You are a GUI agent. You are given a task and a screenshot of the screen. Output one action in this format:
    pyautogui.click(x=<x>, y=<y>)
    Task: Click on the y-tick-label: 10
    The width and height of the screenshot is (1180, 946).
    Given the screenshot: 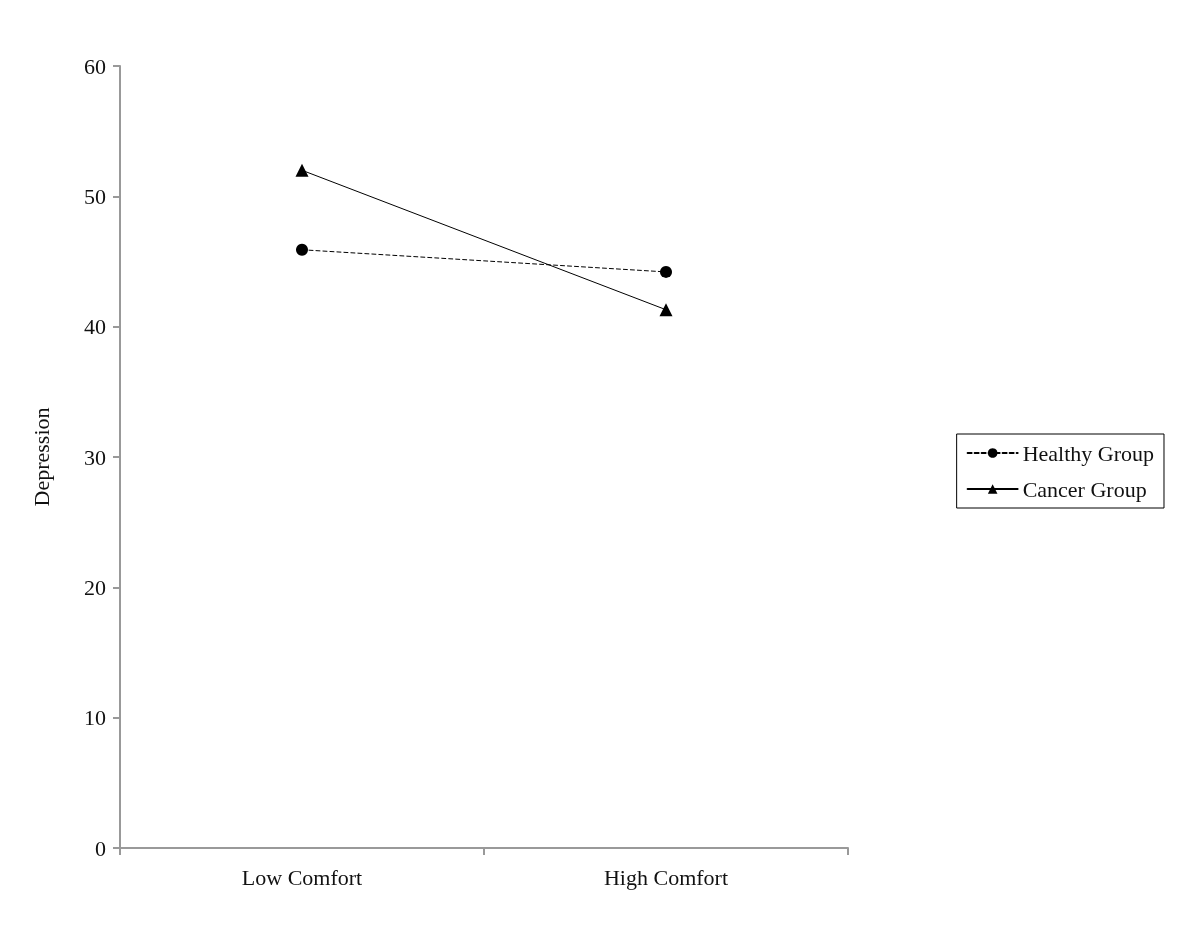 What is the action you would take?
    pyautogui.click(x=95, y=718)
    